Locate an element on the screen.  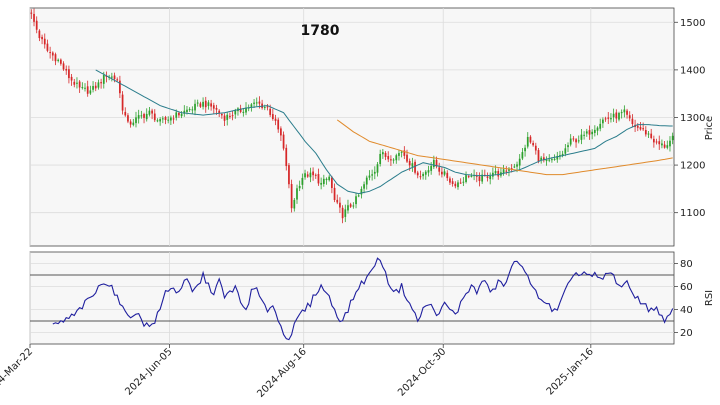
rsi-reference-lines is located at coordinates (352, 298).